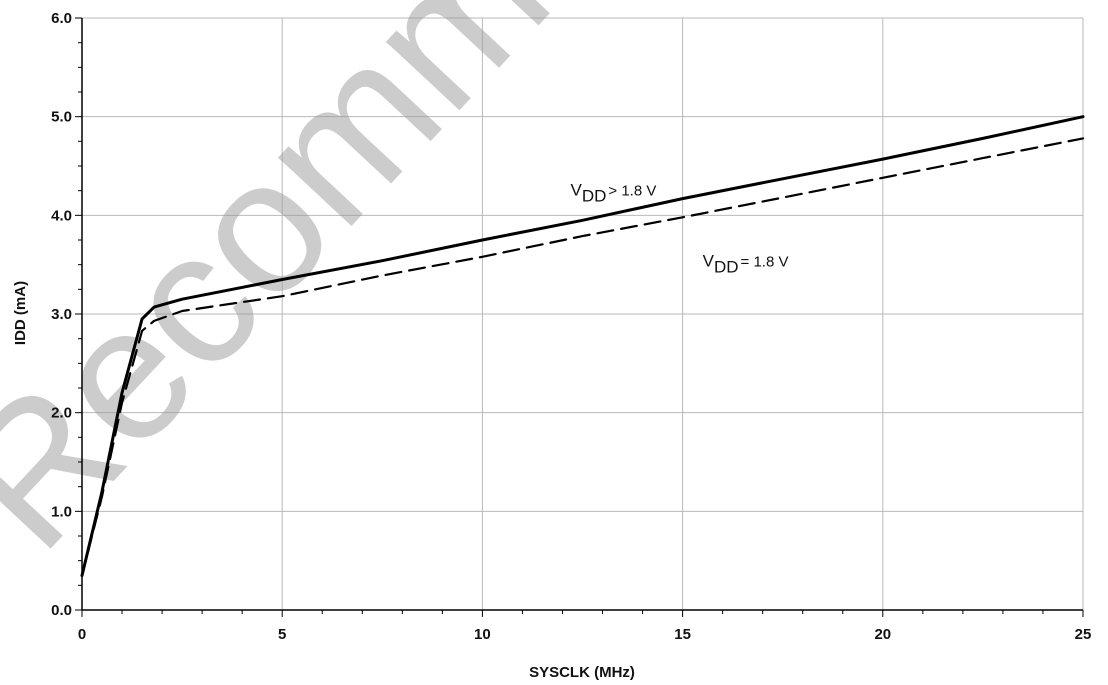 This screenshot has width=1108, height=685. I want to click on series-annotation: VDD = 1.8 V, so click(746, 264).